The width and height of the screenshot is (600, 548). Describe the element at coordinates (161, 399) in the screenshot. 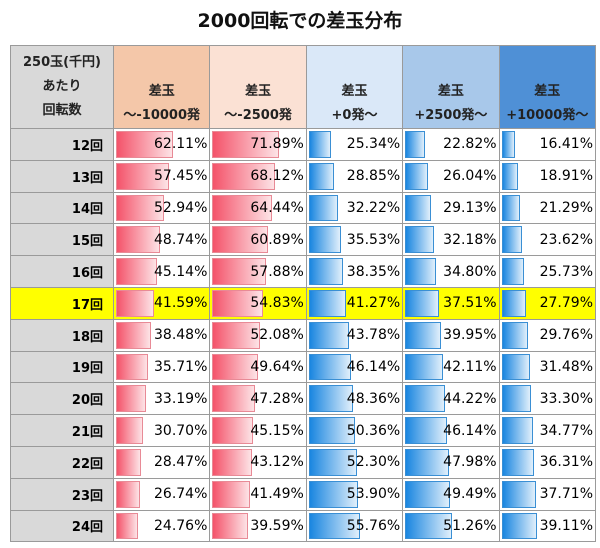

I see `value-cell: 33.19%` at that location.